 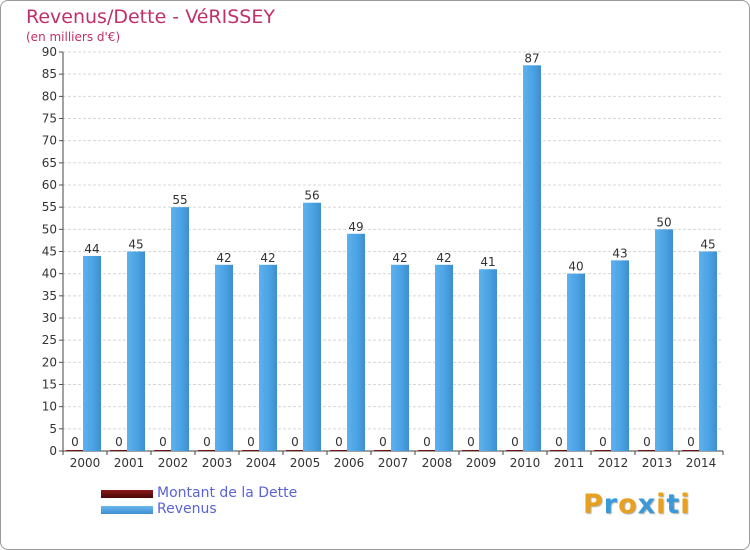 I want to click on x-tick-label: 2000, so click(x=85, y=463).